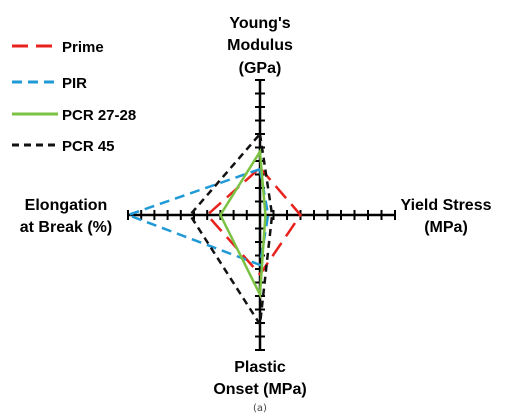 The height and width of the screenshot is (416, 507). Describe the element at coordinates (446, 227) in the screenshot. I see `axis-title-right-line-2: (MPa)` at that location.